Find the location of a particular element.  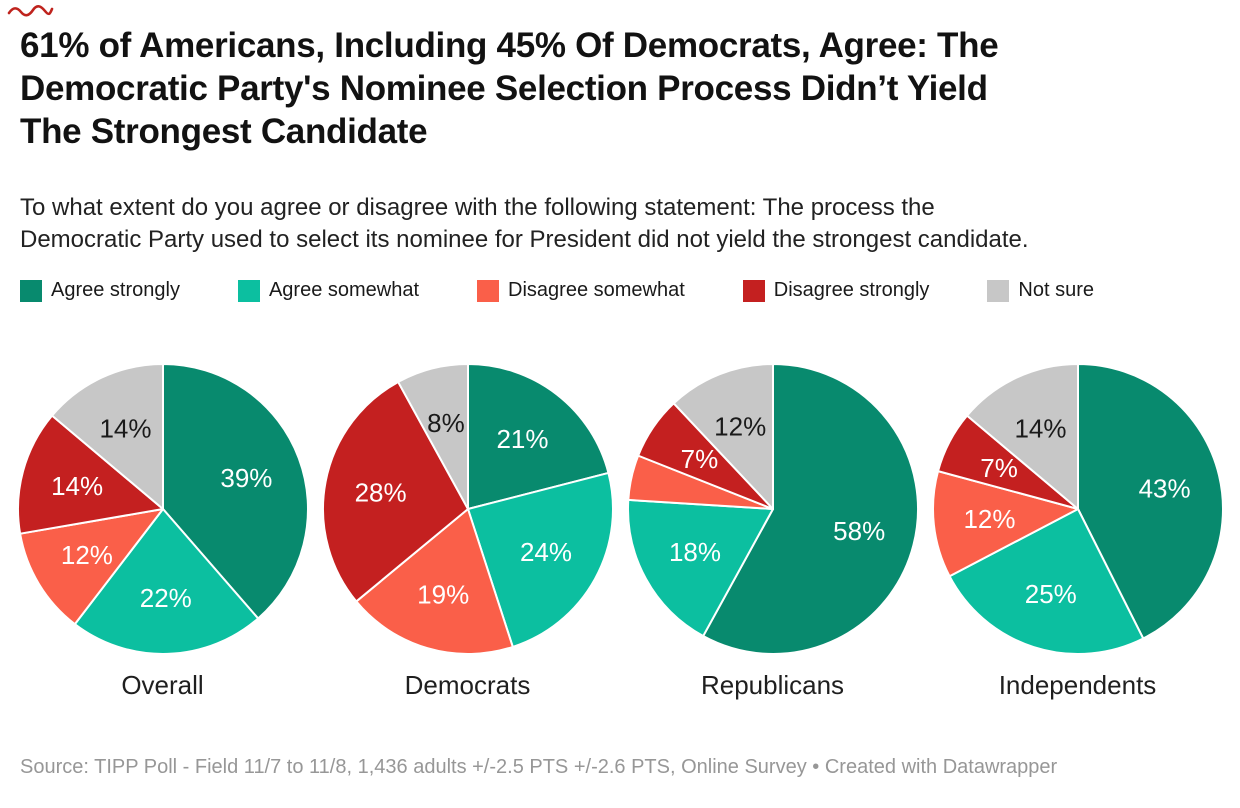

pie-chart-democrats: 21% 24% 19% 28% 8% is located at coordinates (467, 509).